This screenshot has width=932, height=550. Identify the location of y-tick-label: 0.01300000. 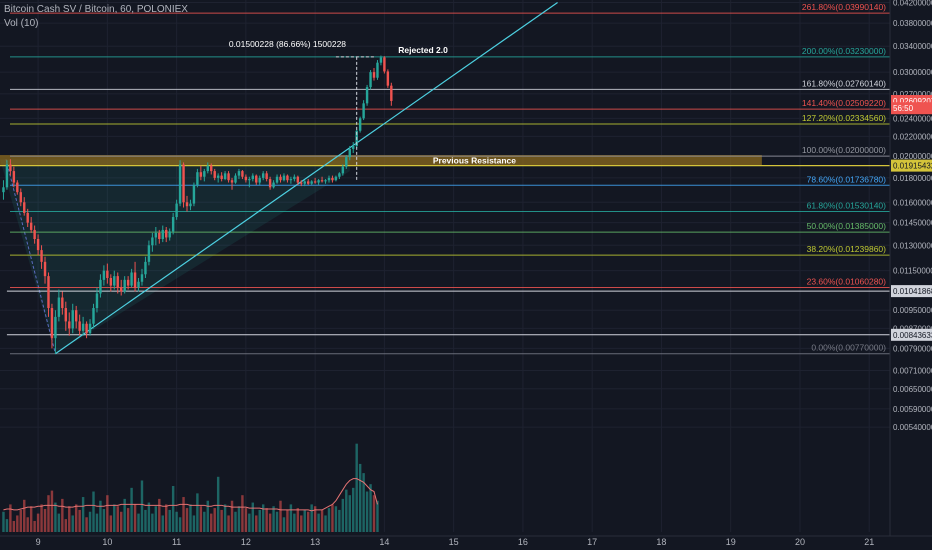
(912, 245).